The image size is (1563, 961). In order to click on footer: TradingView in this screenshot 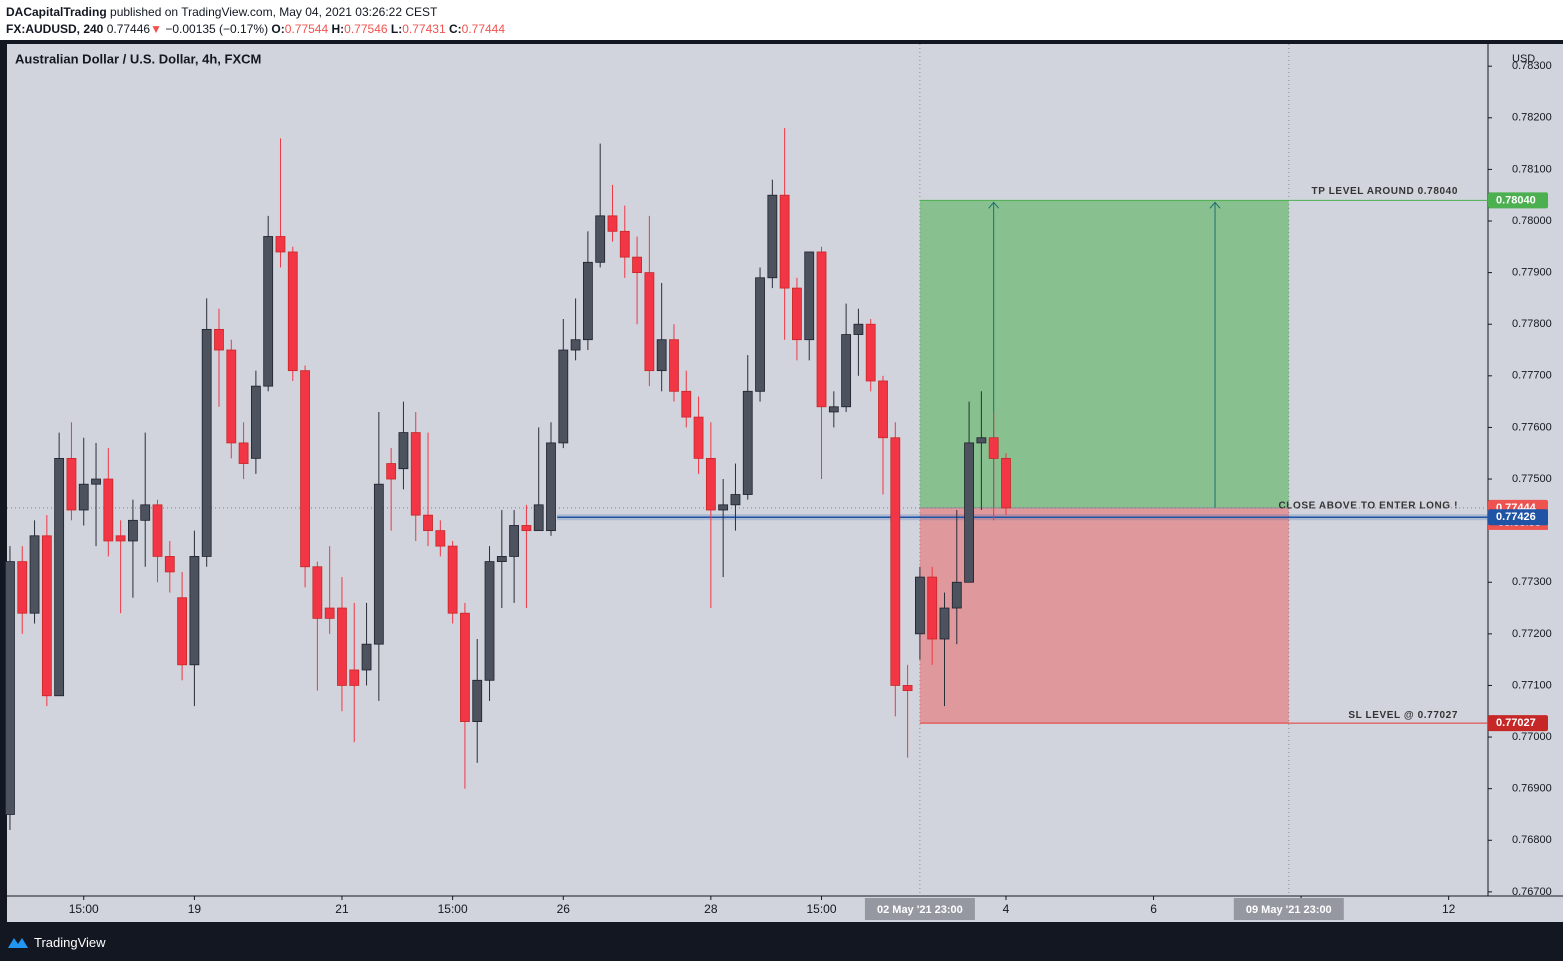, I will do `click(781, 942)`.